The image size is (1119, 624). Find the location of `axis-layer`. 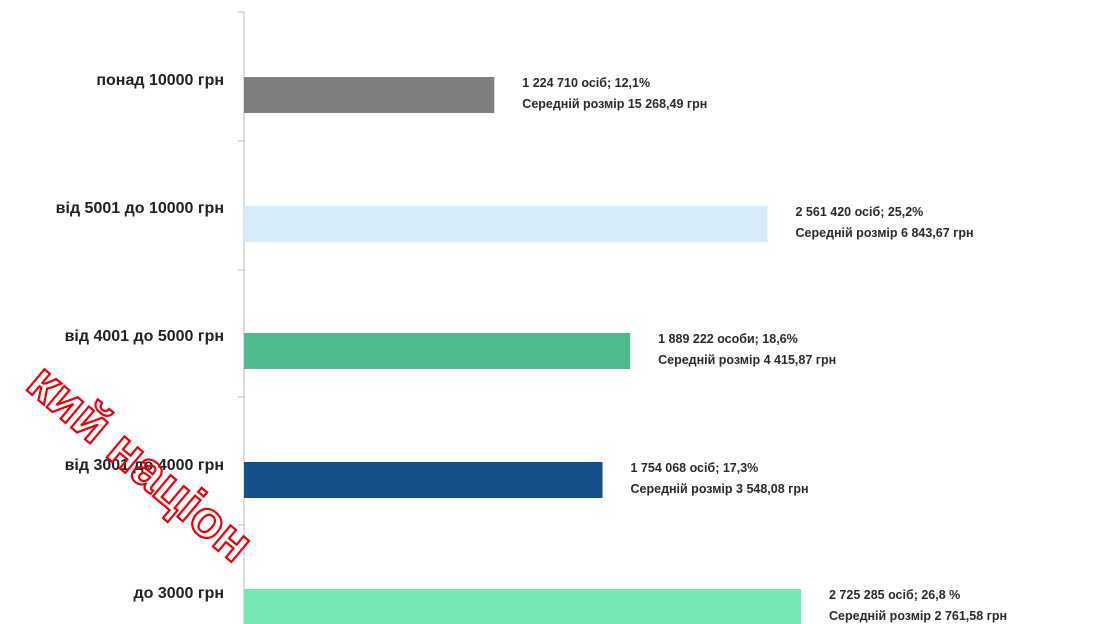

axis-layer is located at coordinates (241, 317).